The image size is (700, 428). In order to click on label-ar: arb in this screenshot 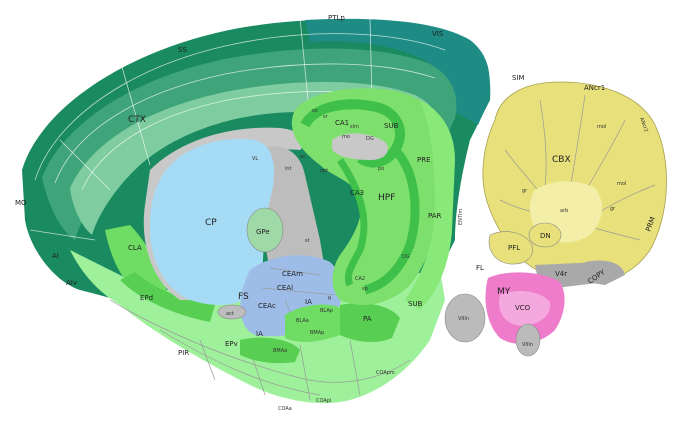, I will do `click(564, 211)`.